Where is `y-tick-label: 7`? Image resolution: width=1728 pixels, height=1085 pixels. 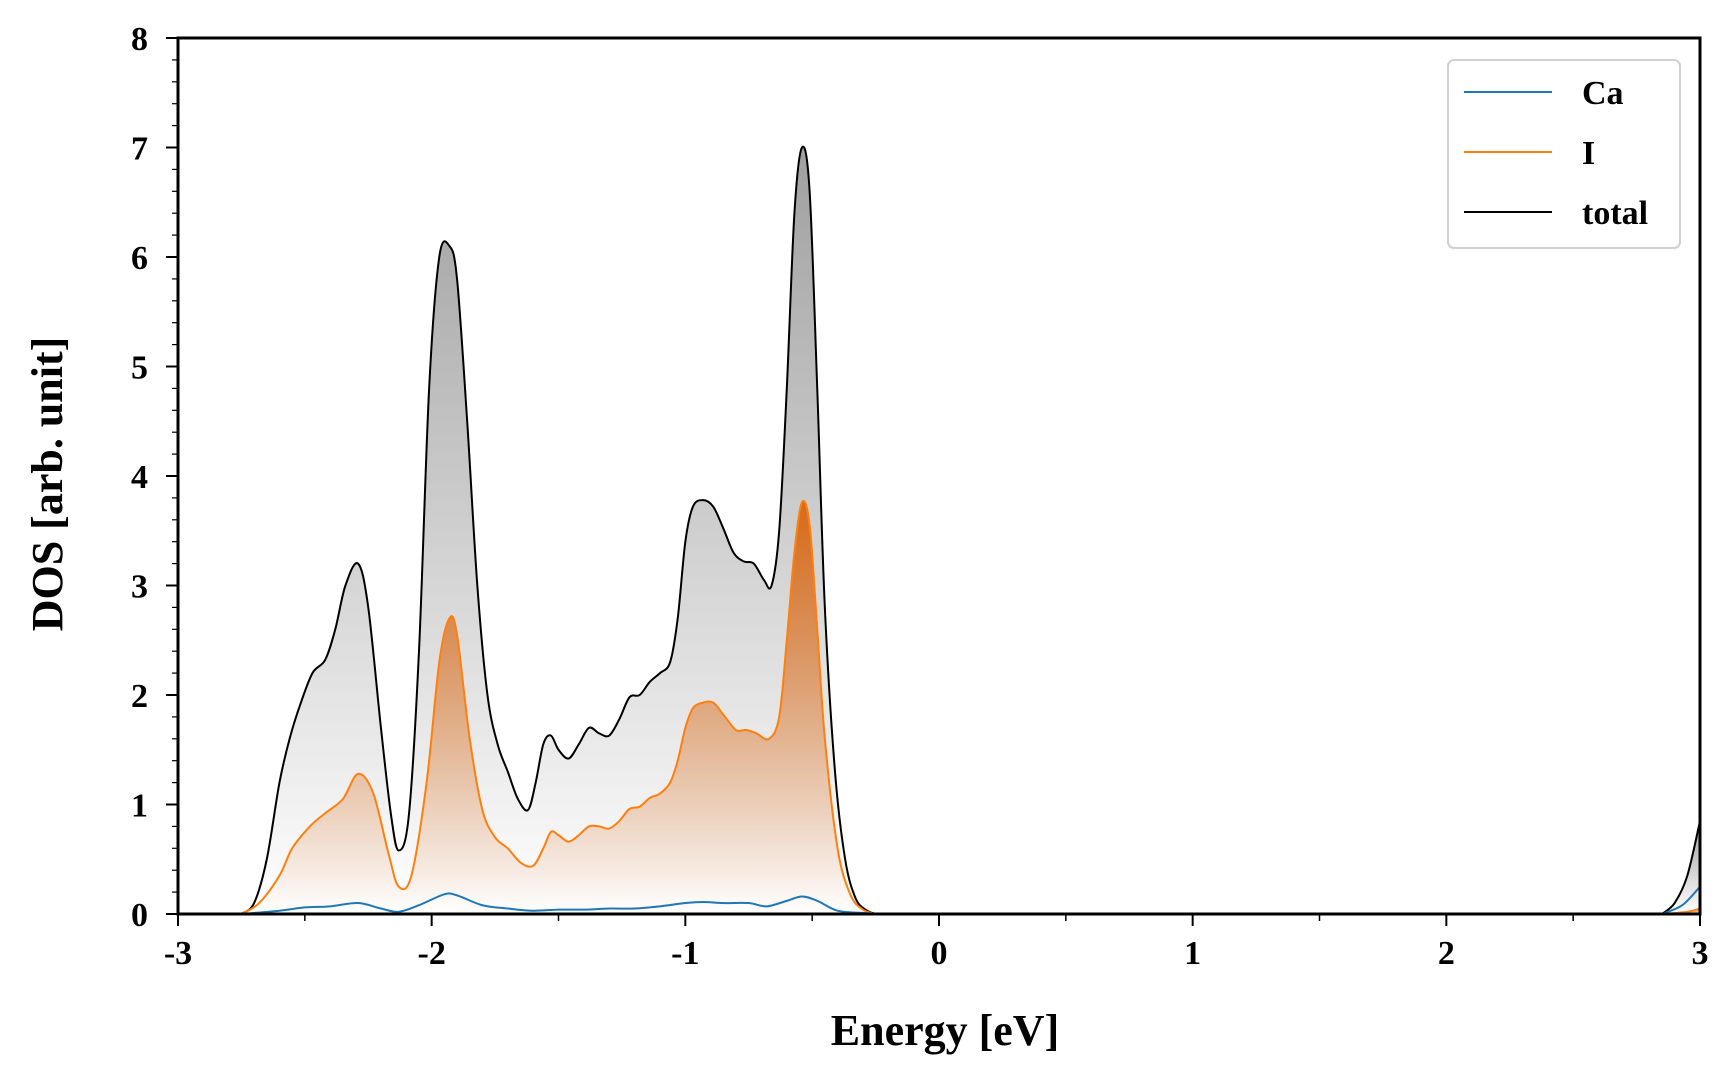 y-tick-label: 7 is located at coordinates (139, 149).